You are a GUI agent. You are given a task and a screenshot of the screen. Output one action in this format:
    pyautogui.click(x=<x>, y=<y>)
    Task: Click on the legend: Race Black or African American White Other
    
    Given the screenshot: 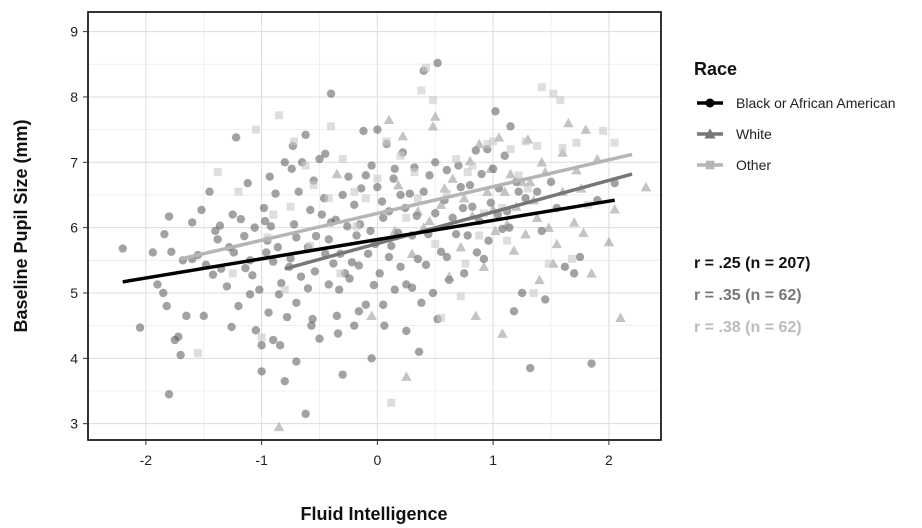 What is the action you would take?
    pyautogui.click(x=795, y=116)
    